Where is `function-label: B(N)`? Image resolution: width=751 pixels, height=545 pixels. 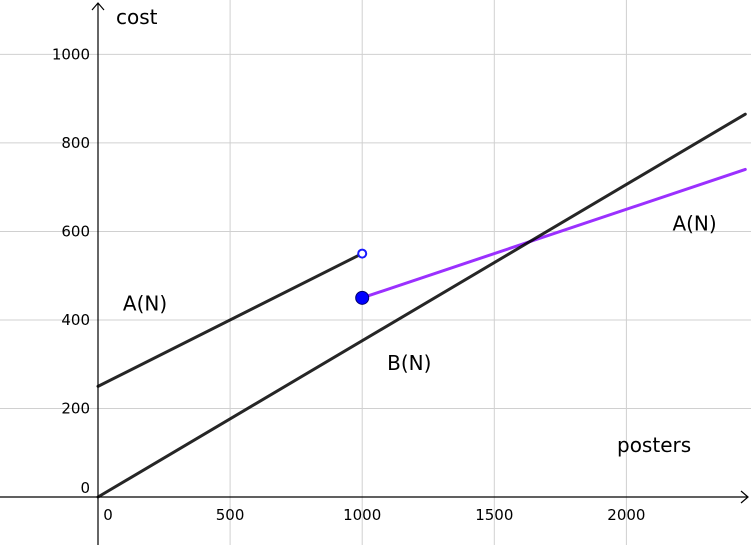 function-label: B(N) is located at coordinates (409, 363).